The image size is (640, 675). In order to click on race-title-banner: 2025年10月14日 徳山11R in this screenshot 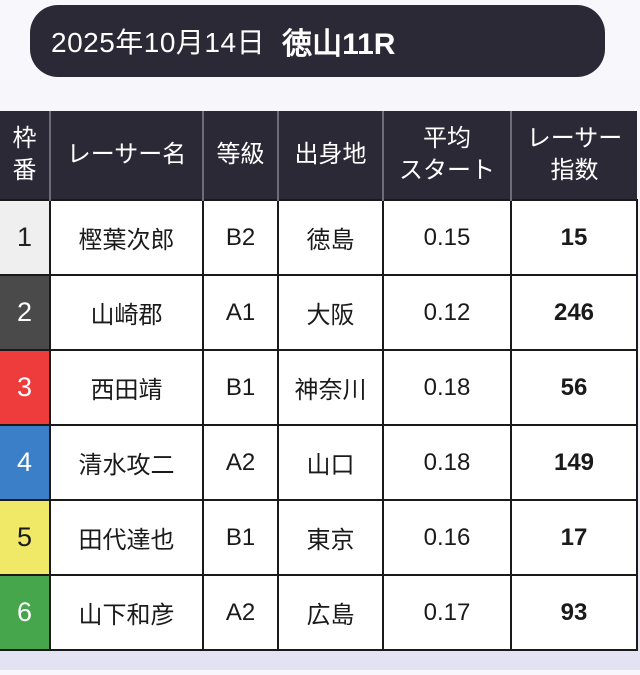, I will do `click(317, 41)`.